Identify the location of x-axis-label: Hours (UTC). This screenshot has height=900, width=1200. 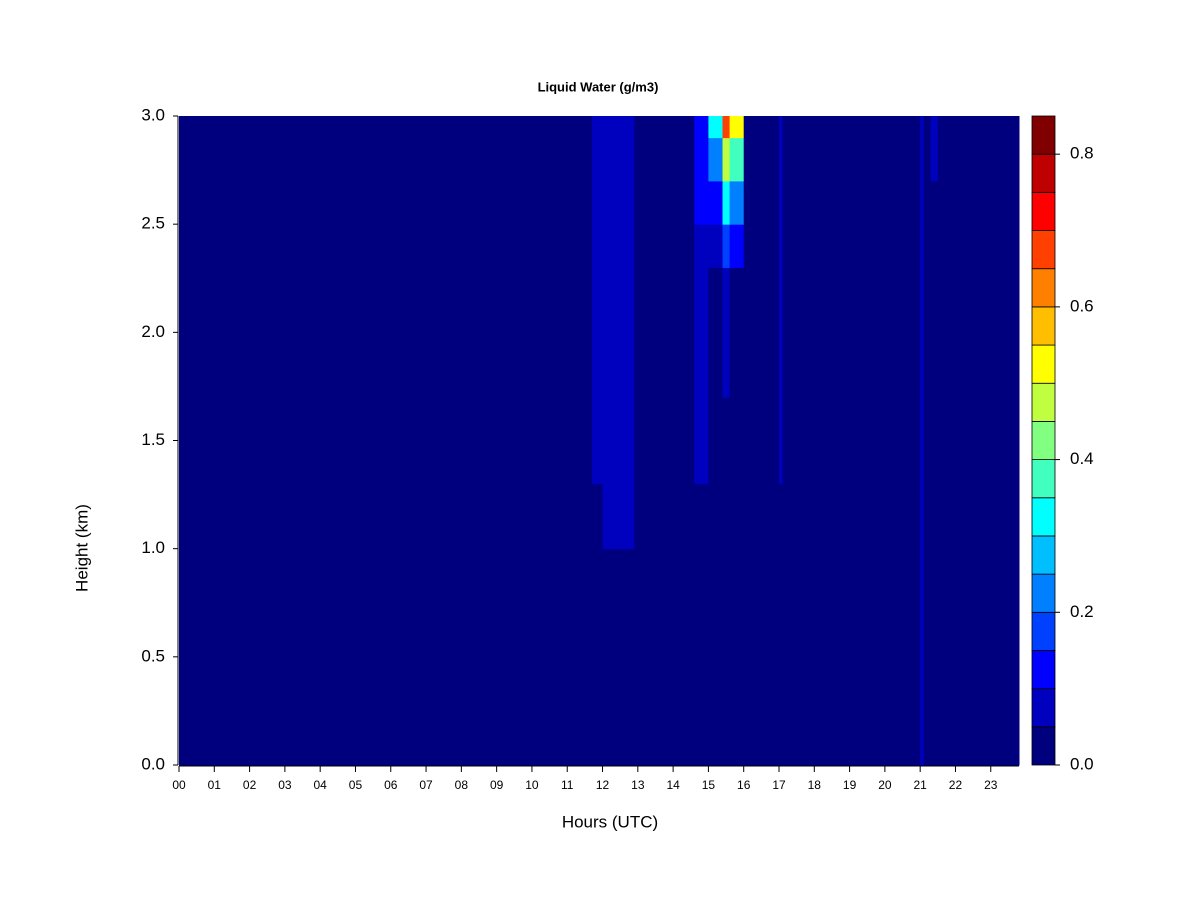
(610, 821).